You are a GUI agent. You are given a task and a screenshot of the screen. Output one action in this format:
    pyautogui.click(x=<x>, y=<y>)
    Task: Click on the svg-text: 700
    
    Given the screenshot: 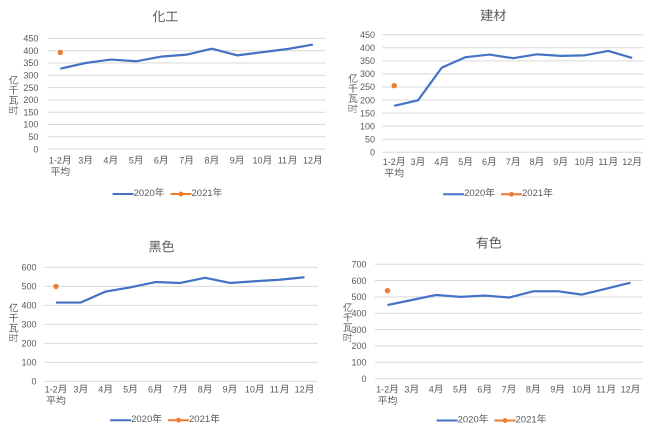 What is the action you would take?
    pyautogui.click(x=359, y=264)
    